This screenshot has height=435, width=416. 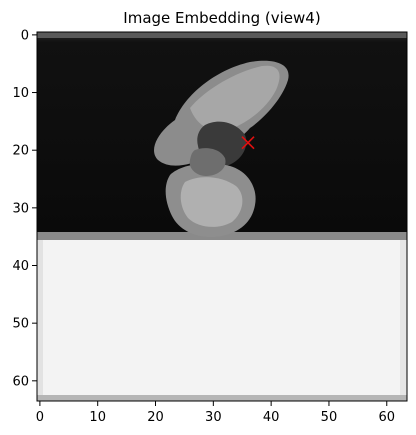 I want to click on y-tick-label: 10, so click(x=20, y=93).